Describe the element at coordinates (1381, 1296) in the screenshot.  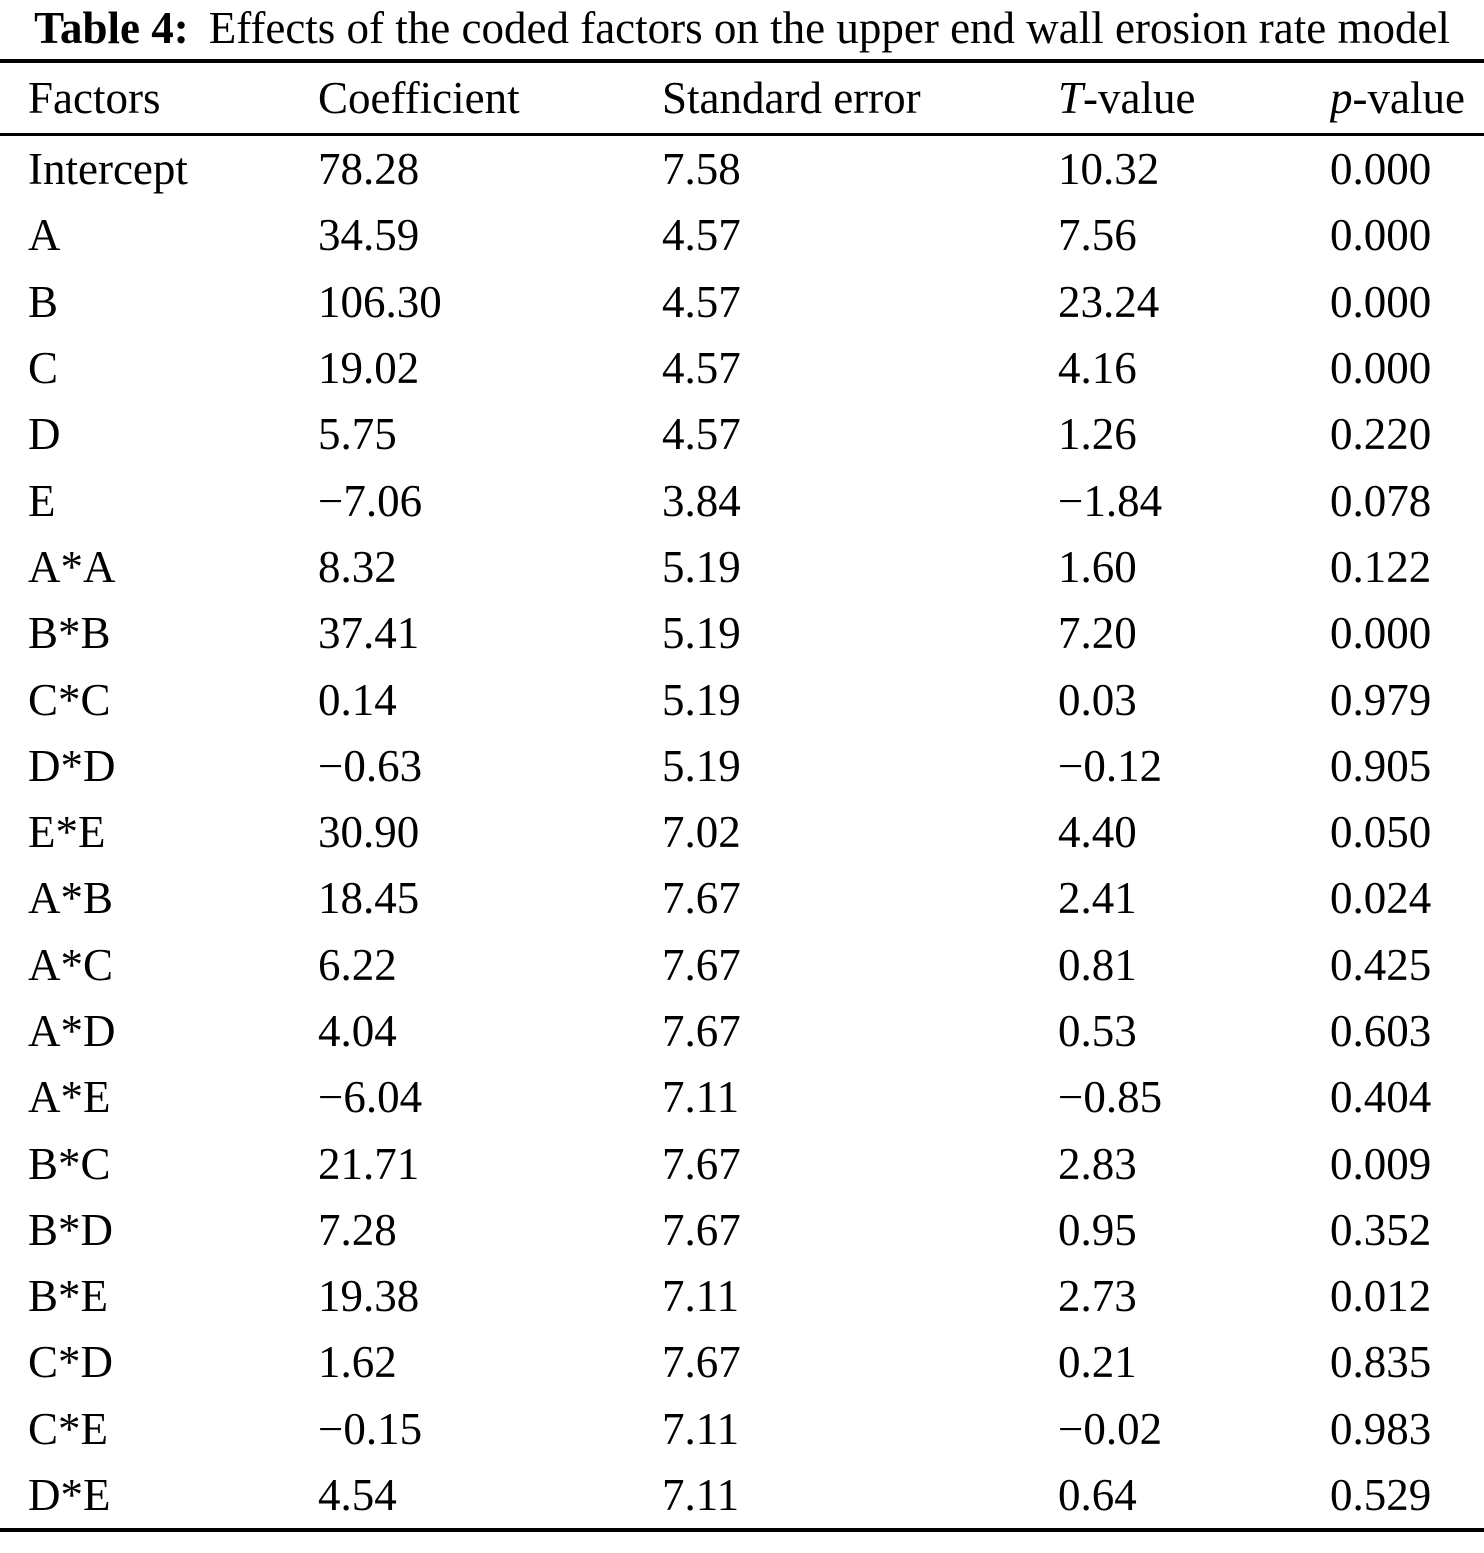
I see `p-value-cell: 0.012` at that location.